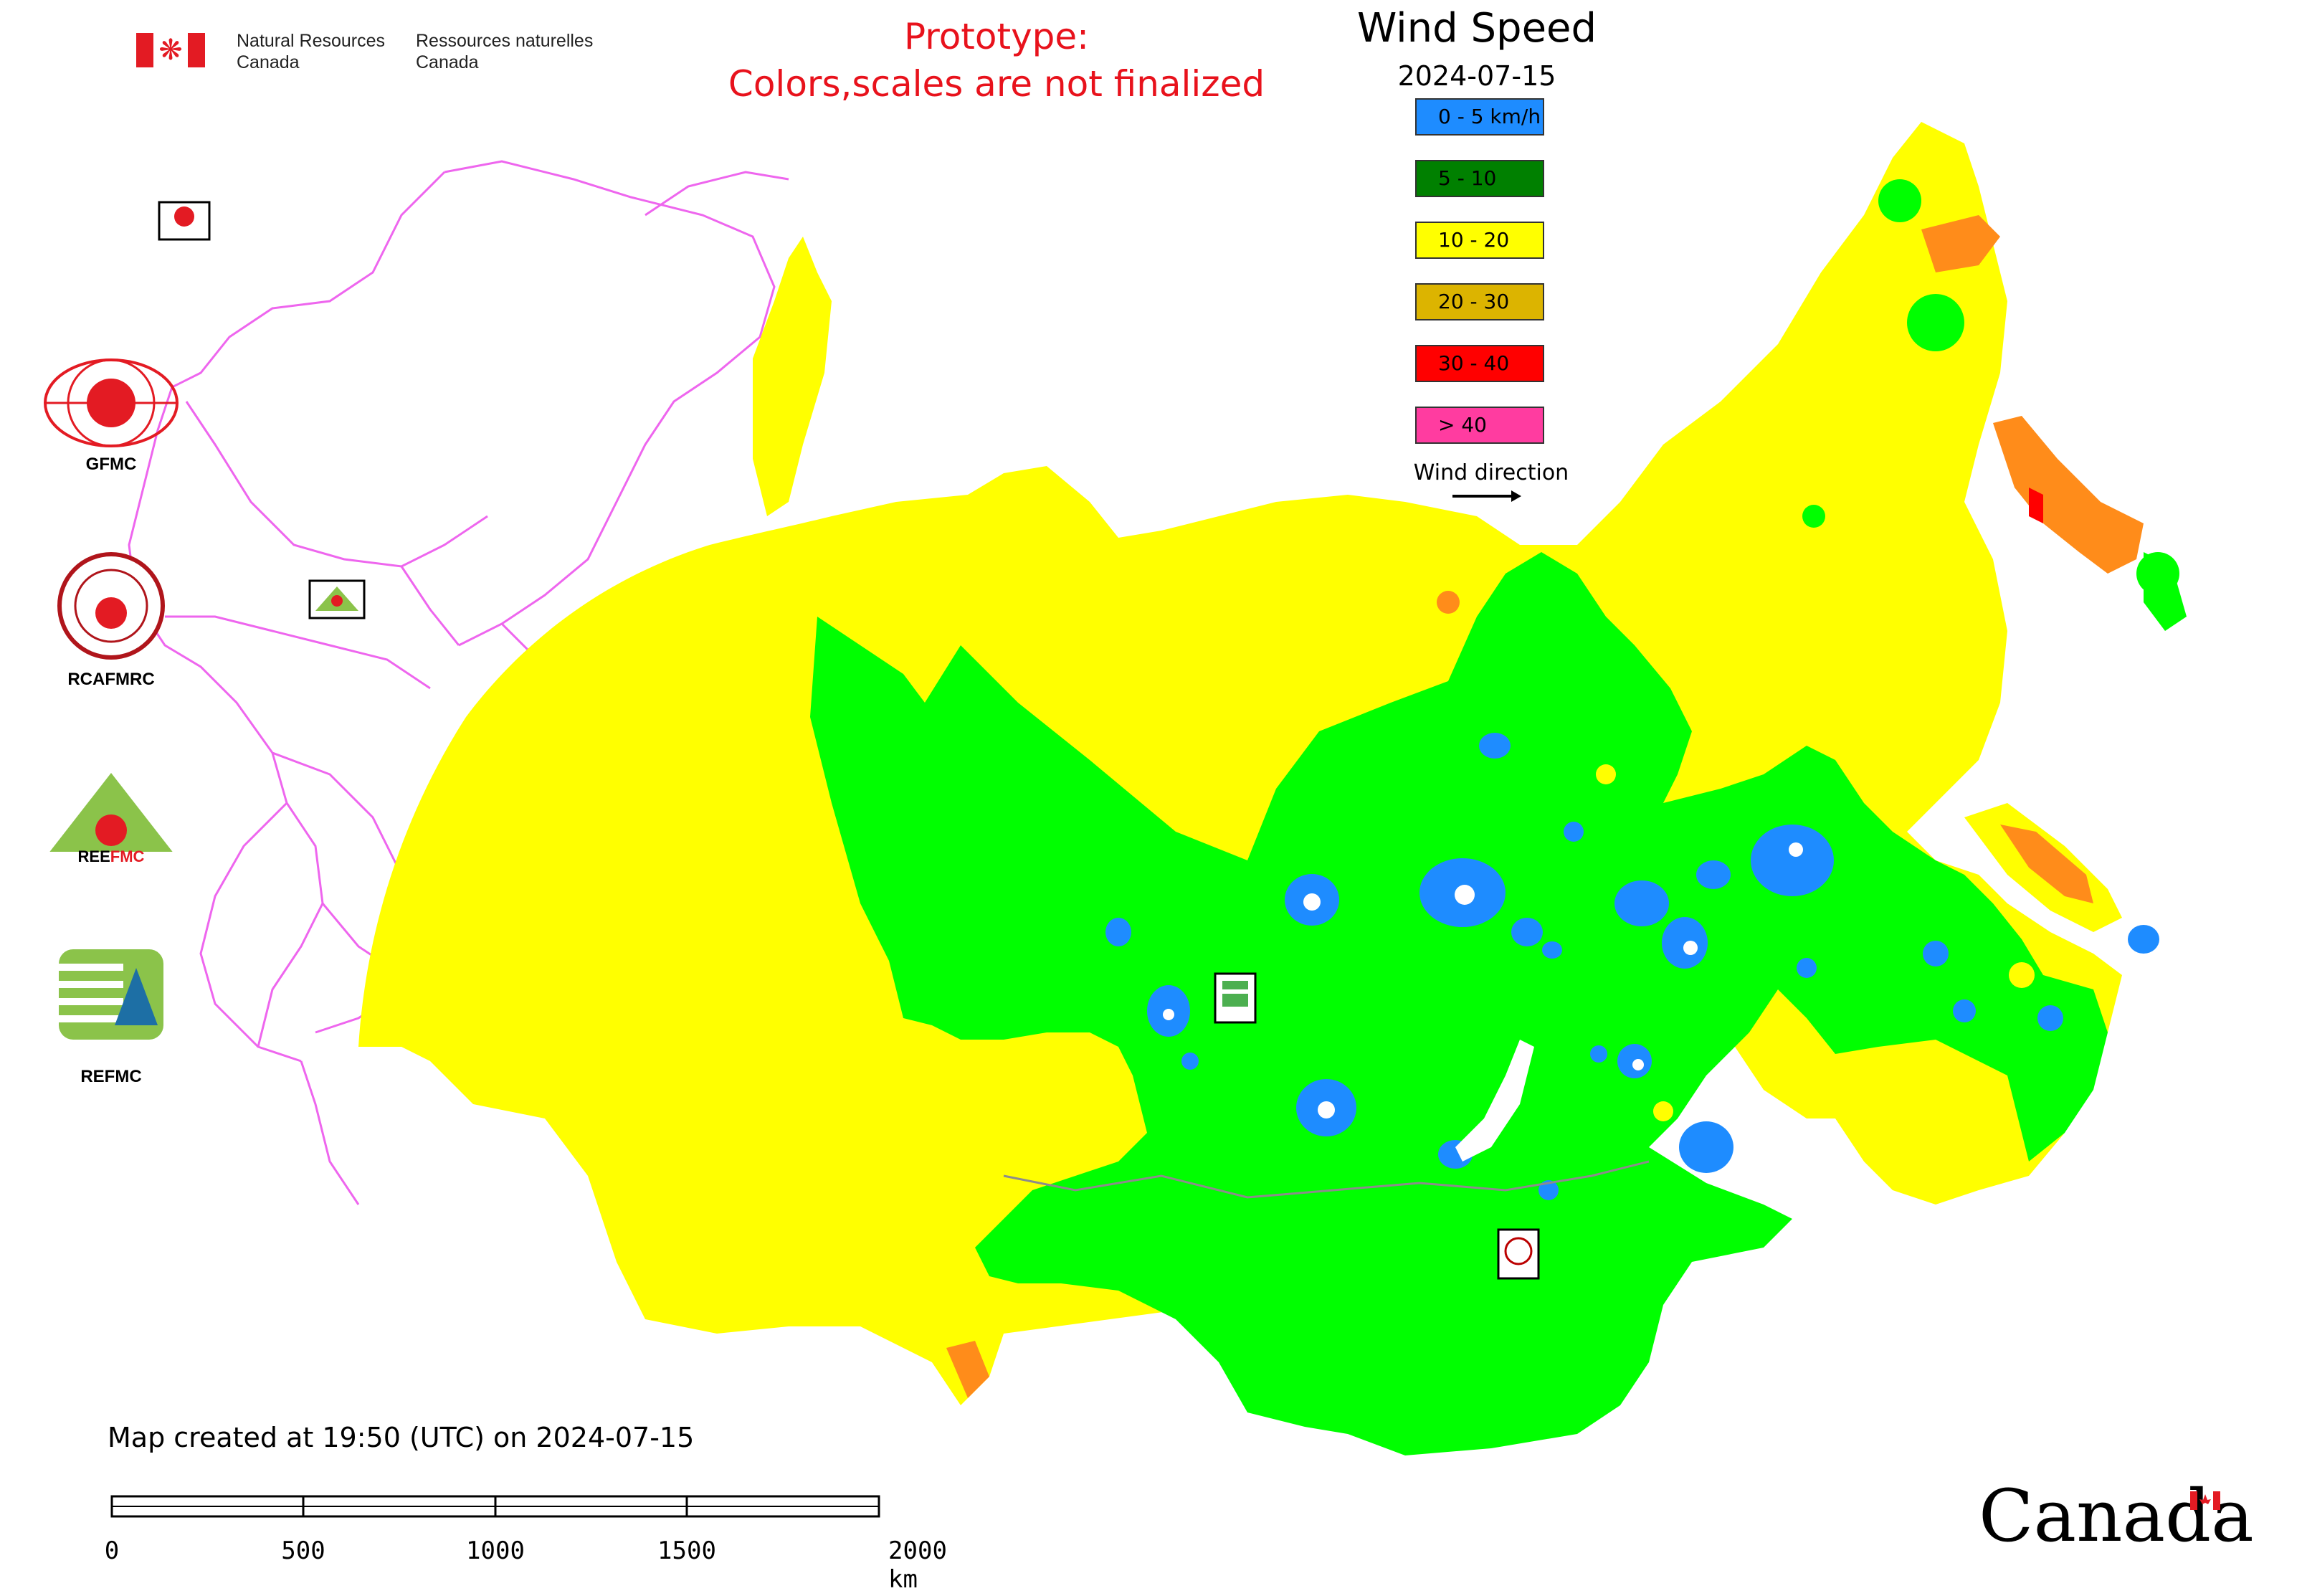  Describe the element at coordinates (1477, 76) in the screenshot. I see `map-date: 2024-07-15` at that location.